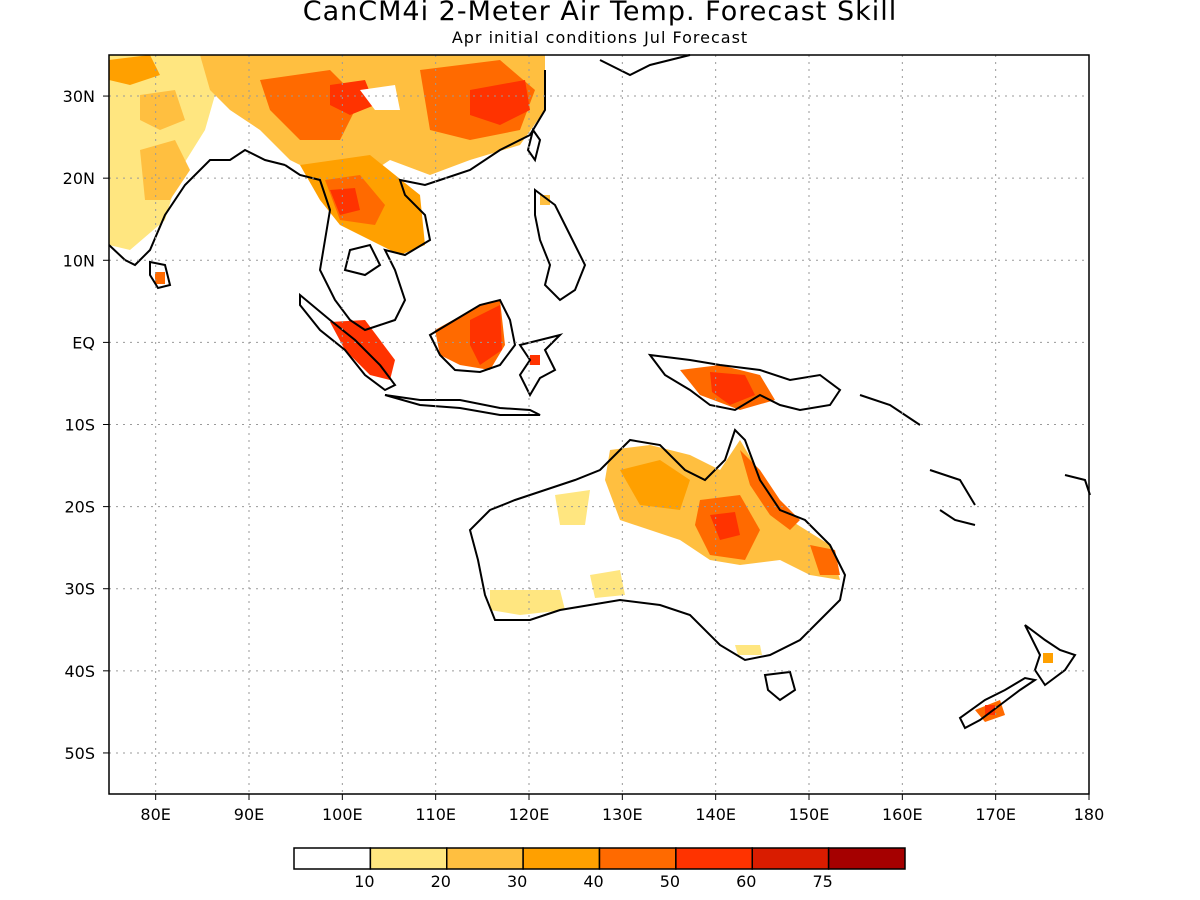 The width and height of the screenshot is (1200, 900). Describe the element at coordinates (746, 881) in the screenshot. I see `colorbar-label: 60` at that location.